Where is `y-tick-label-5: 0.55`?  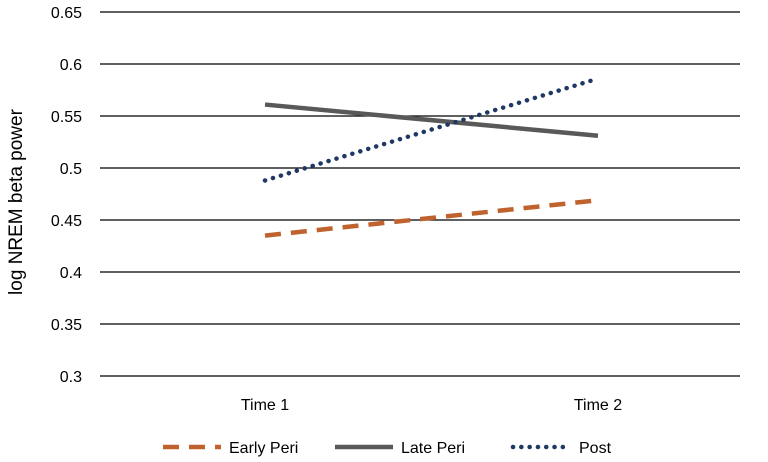
y-tick-label-5: 0.55 is located at coordinates (66, 117).